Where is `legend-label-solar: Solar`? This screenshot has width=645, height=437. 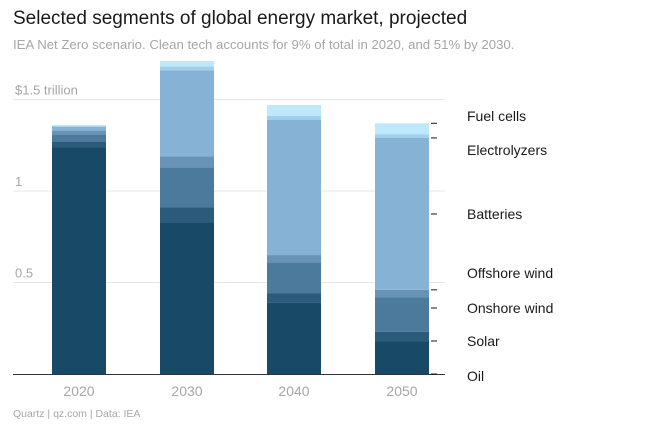 legend-label-solar: Solar is located at coordinates (483, 341).